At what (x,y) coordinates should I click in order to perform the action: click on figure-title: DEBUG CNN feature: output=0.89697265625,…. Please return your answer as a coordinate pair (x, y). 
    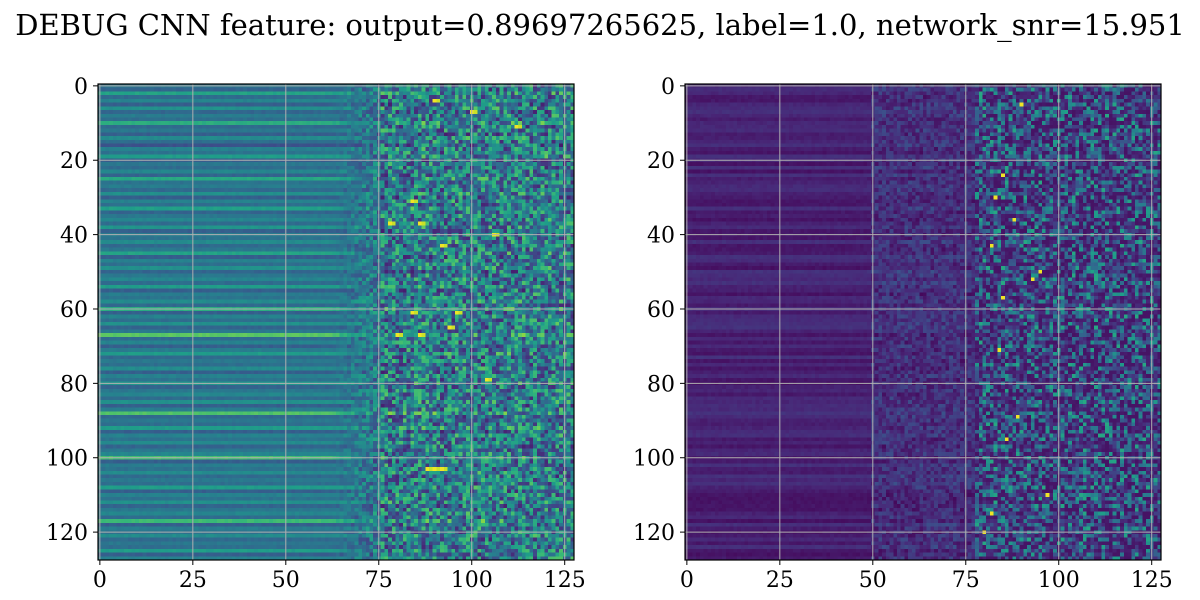
    Looking at the image, I should click on (600, 25).